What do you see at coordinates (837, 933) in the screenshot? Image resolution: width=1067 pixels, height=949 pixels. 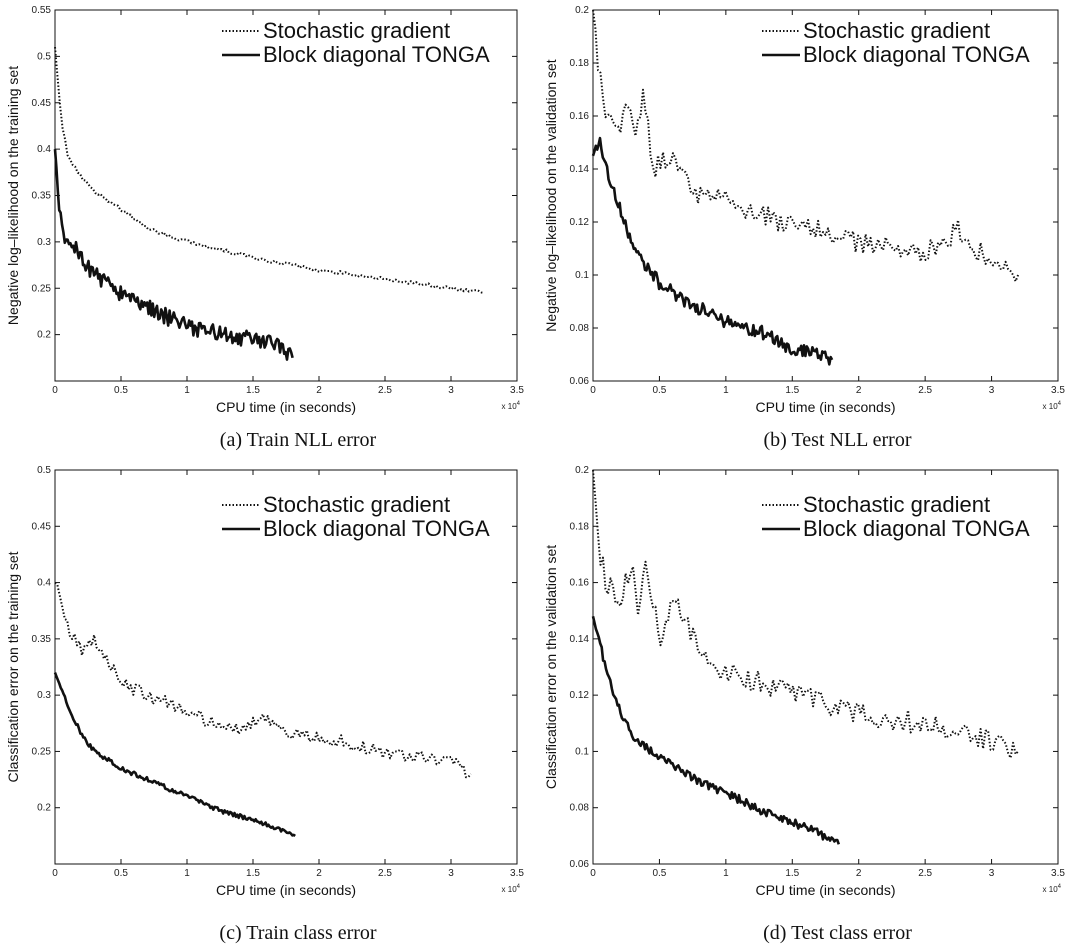 I see `panel-caption: (d) Test class error` at bounding box center [837, 933].